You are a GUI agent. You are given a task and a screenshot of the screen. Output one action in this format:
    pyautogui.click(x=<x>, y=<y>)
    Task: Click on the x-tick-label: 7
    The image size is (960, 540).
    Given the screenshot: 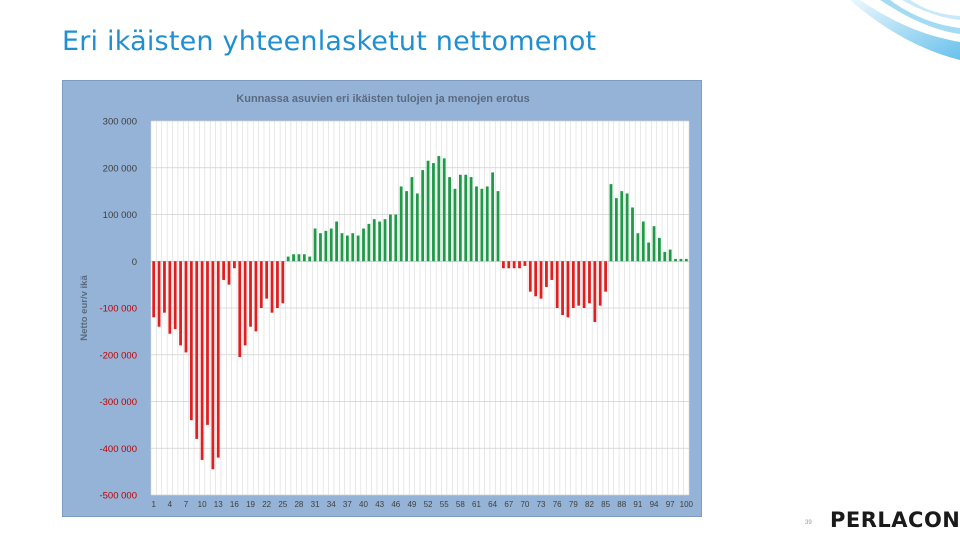 What is the action you would take?
    pyautogui.click(x=186, y=504)
    